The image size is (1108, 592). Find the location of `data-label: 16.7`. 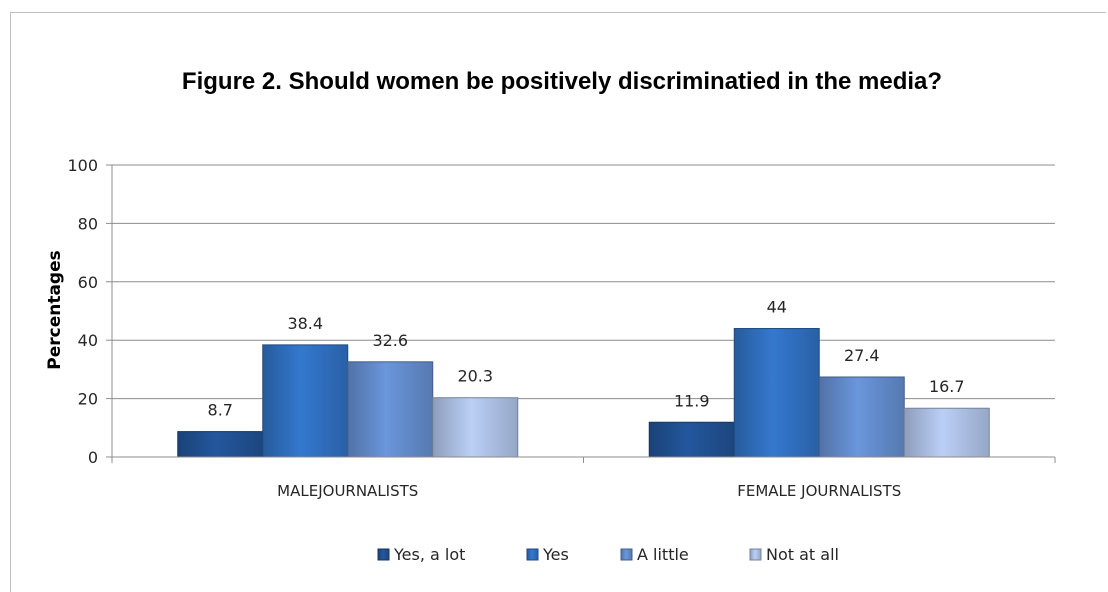

data-label: 16.7 is located at coordinates (947, 386).